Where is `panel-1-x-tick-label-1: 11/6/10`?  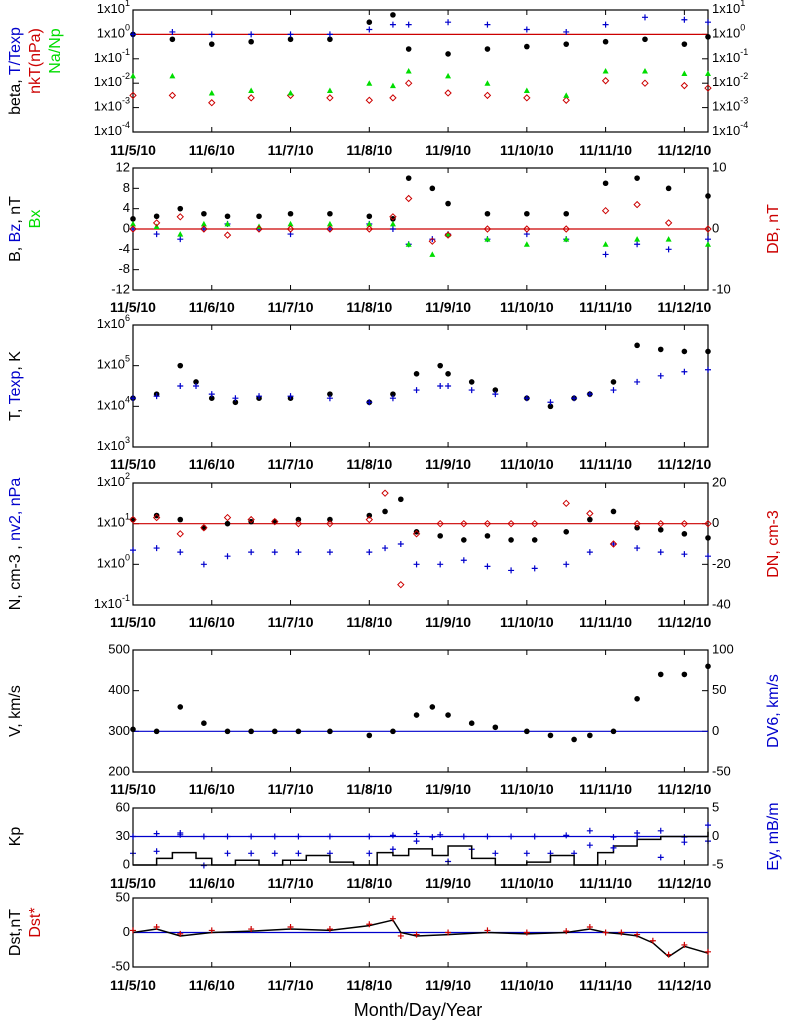
panel-1-x-tick-label-1: 11/6/10 is located at coordinates (212, 307).